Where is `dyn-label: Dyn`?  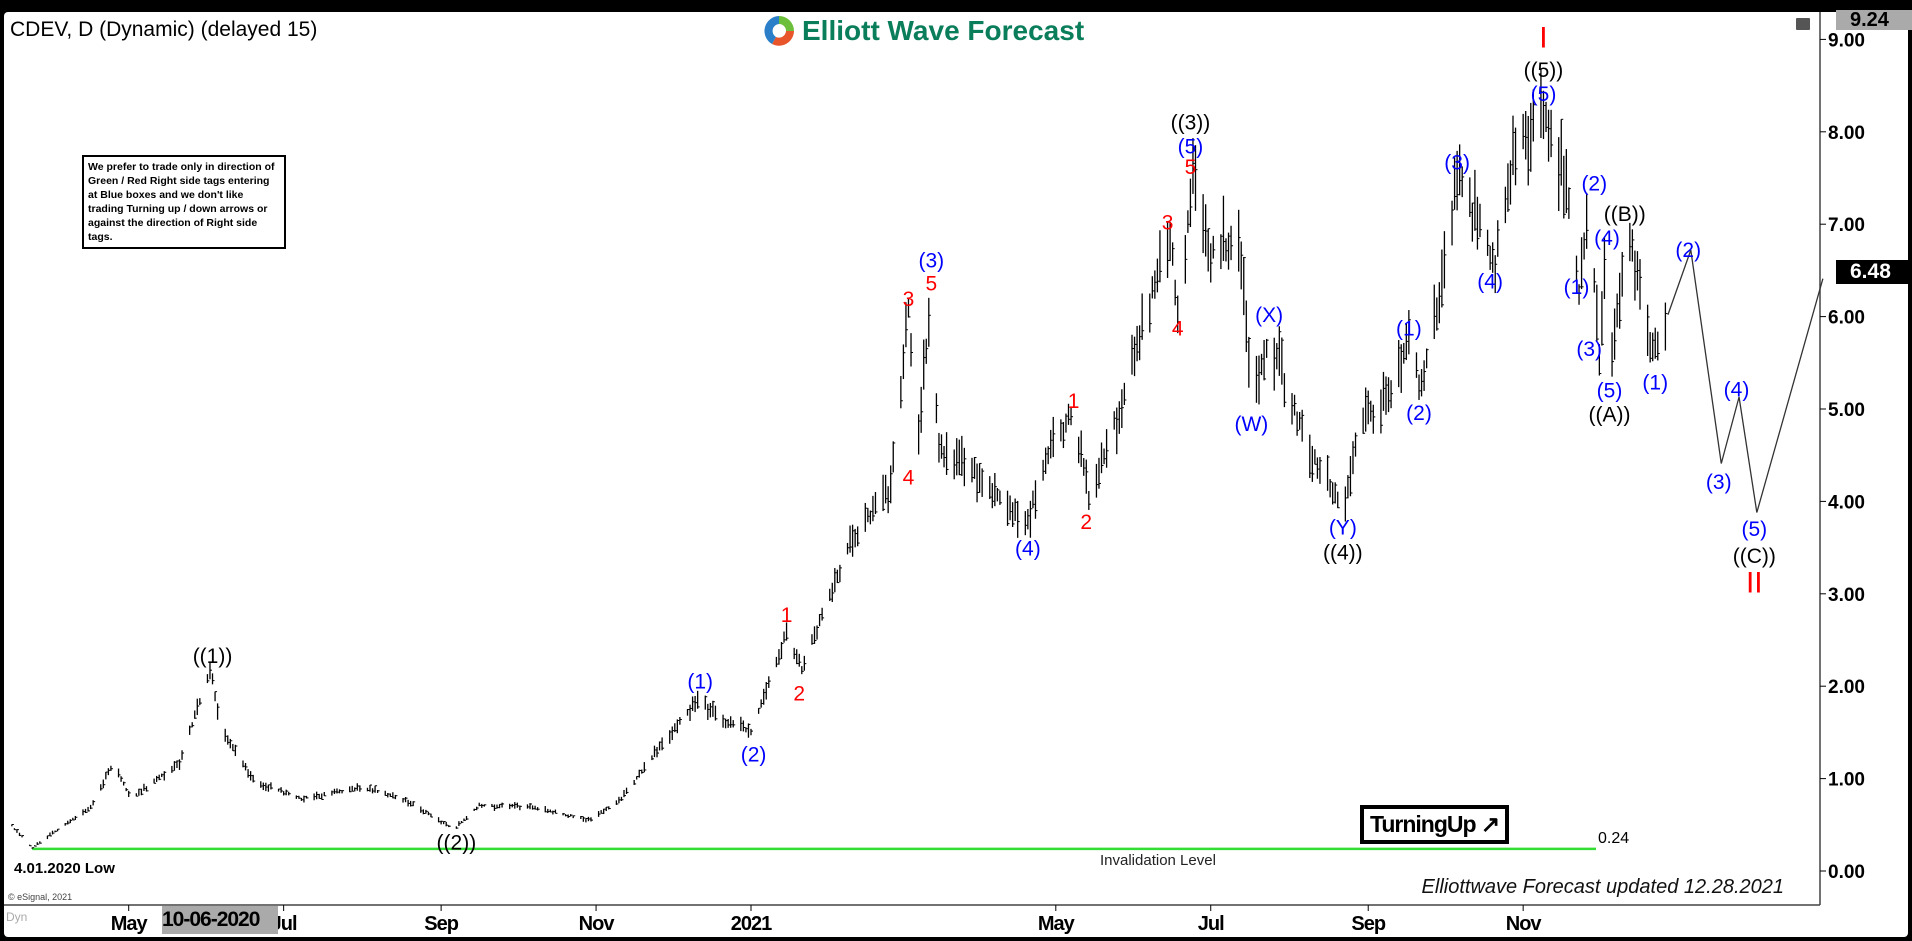 dyn-label: Dyn is located at coordinates (17, 917).